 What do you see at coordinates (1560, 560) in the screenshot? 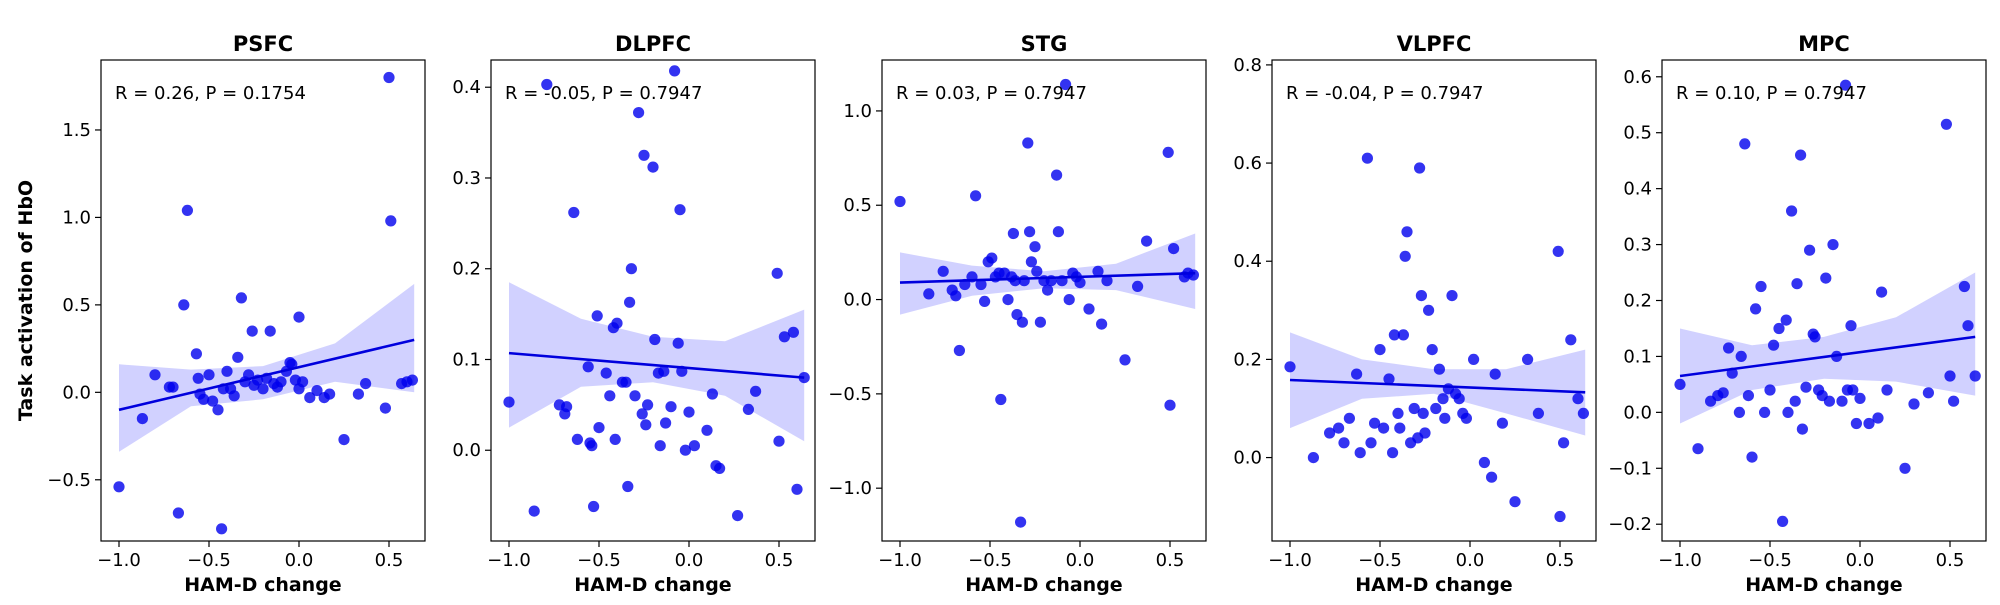
I see `x-tick-label: 0.5` at bounding box center [1560, 560].